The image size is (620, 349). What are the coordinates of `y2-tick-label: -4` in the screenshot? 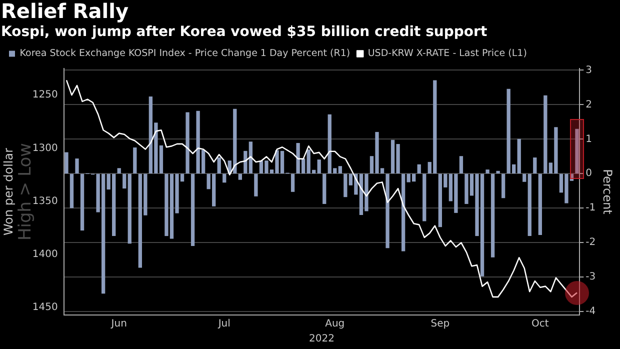 It's located at (591, 312).